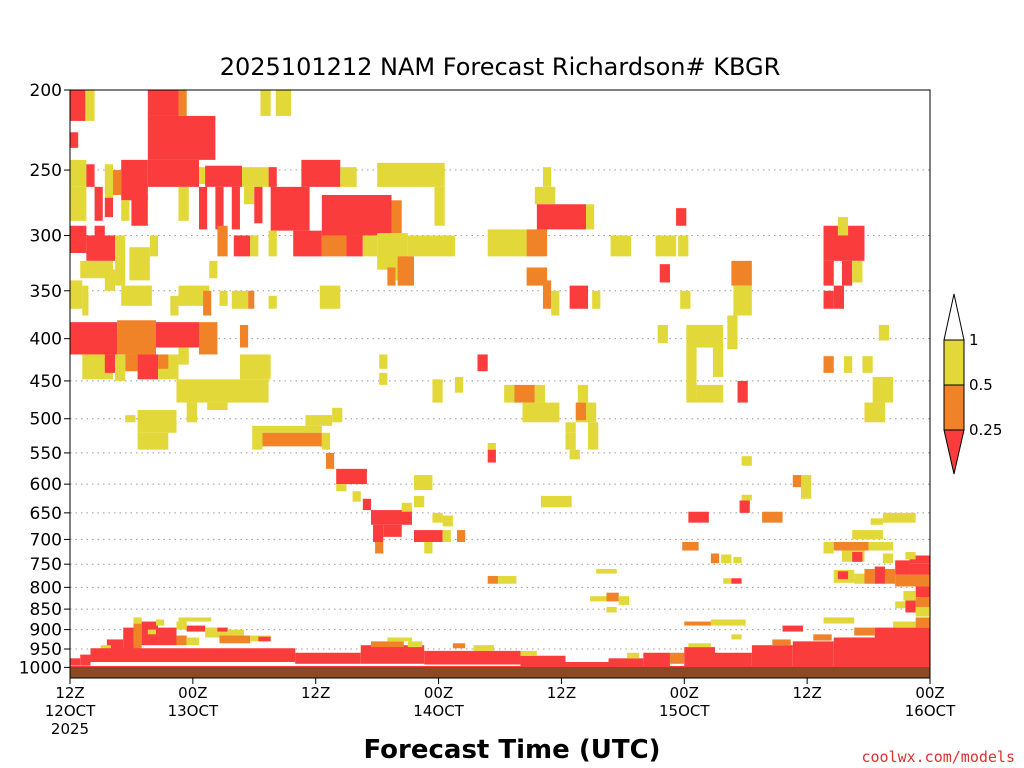  I want to click on y-tick-label: 850, so click(46, 610).